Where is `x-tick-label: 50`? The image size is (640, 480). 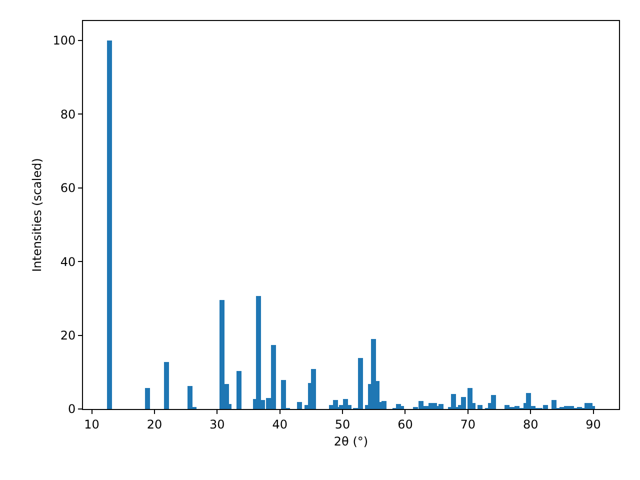
x-tick-label: 50 is located at coordinates (342, 424).